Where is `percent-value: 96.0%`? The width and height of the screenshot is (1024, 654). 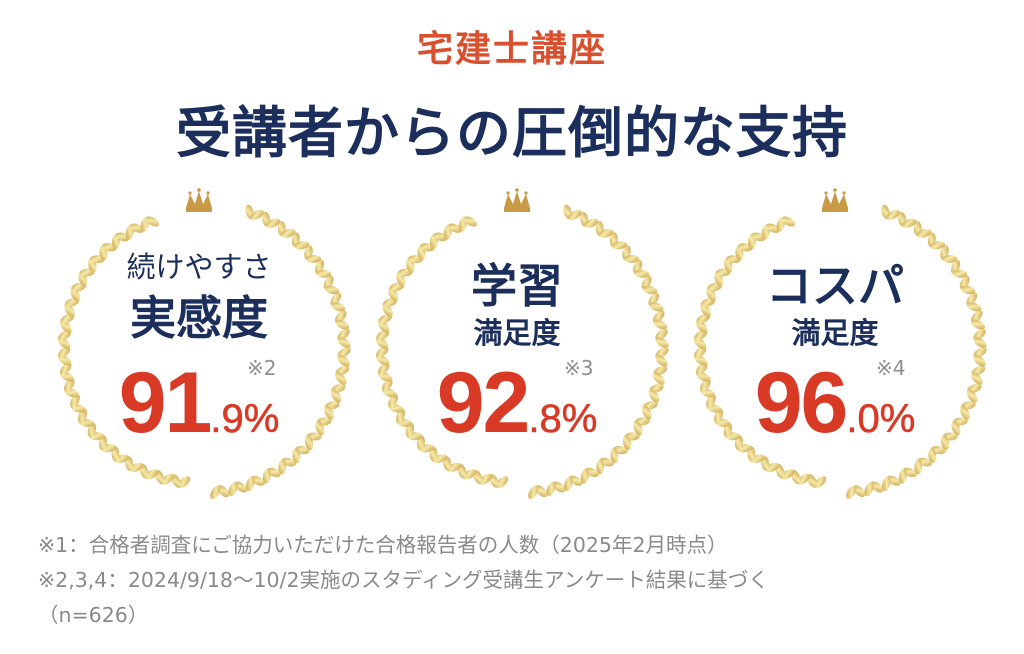
percent-value: 96.0% is located at coordinates (835, 403).